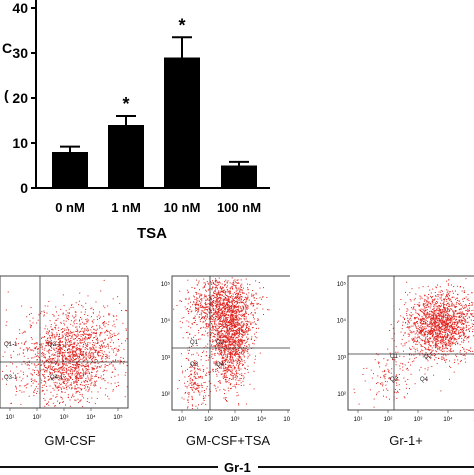 The height and width of the screenshot is (475, 474). I want to click on significance-marker: *, so click(125, 104).